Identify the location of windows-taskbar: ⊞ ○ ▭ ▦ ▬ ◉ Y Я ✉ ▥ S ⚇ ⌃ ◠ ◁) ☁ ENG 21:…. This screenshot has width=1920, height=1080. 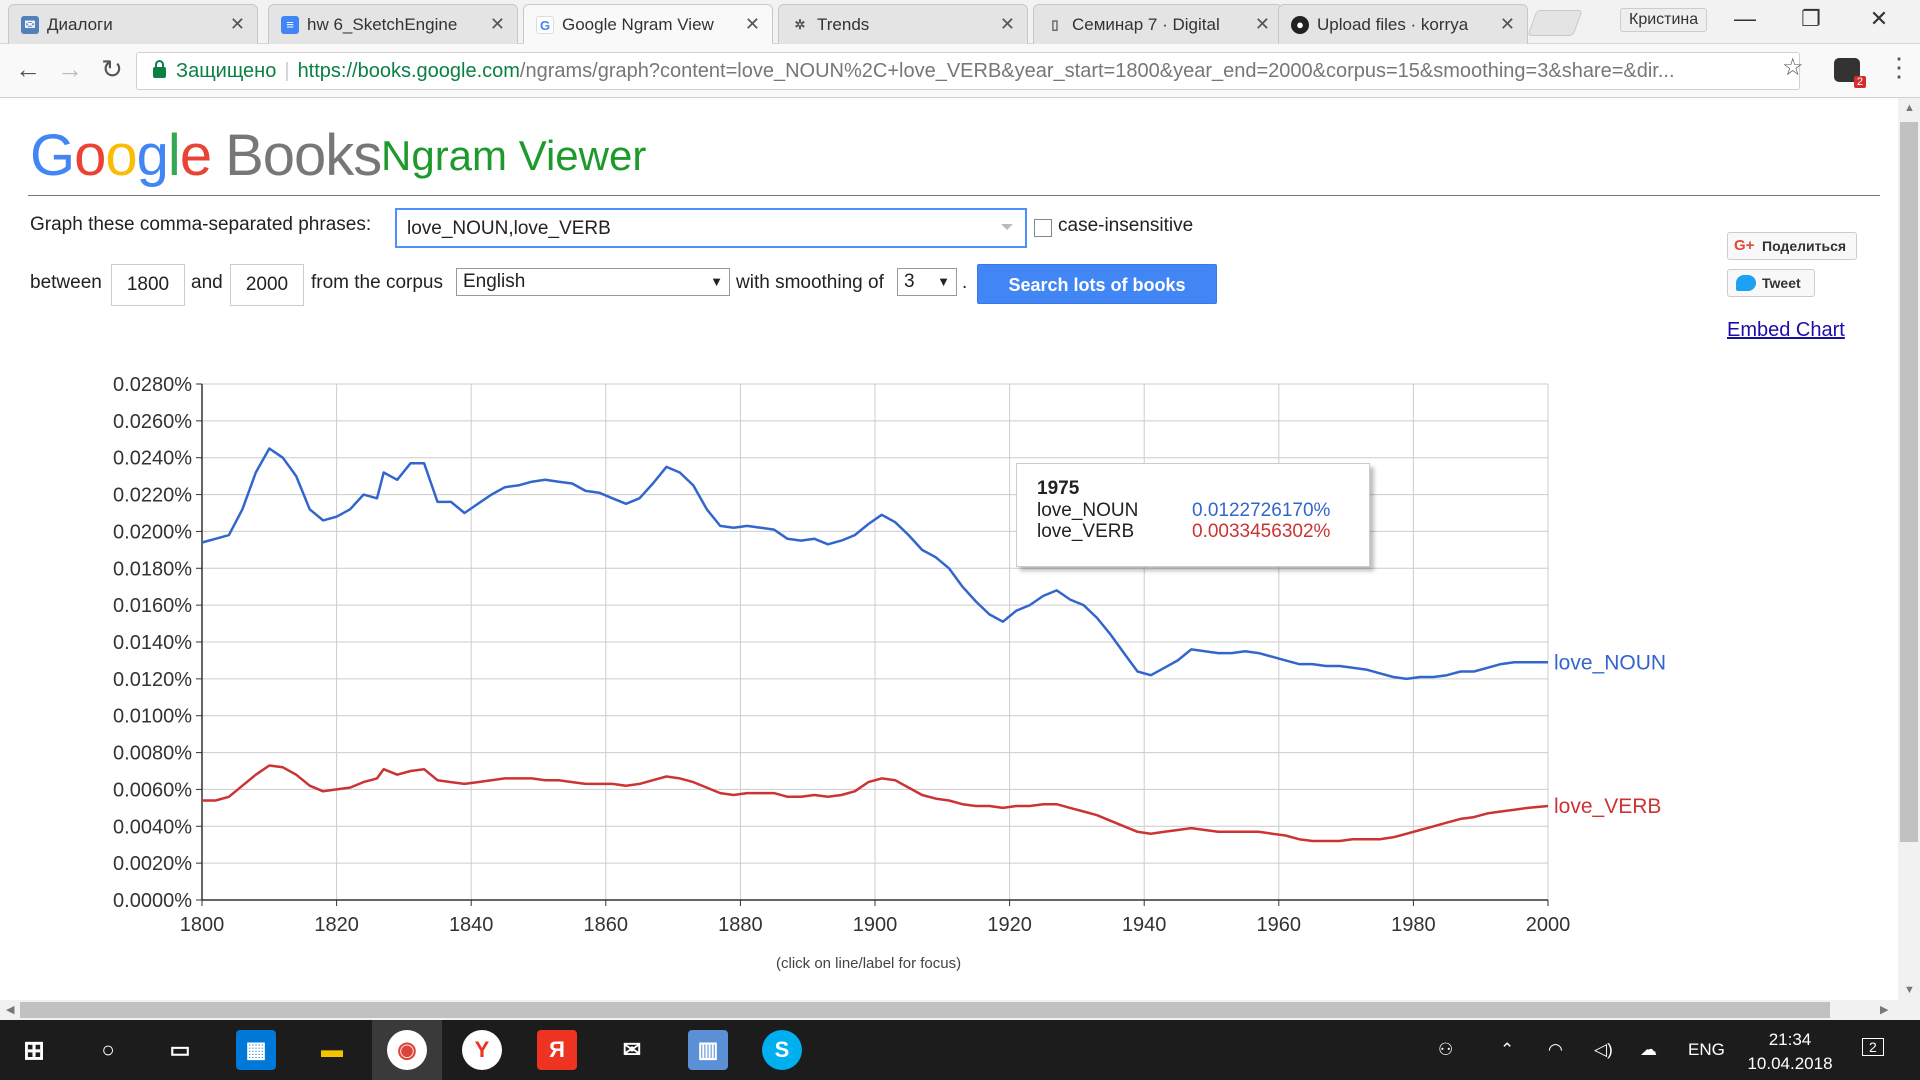
(960, 1050).